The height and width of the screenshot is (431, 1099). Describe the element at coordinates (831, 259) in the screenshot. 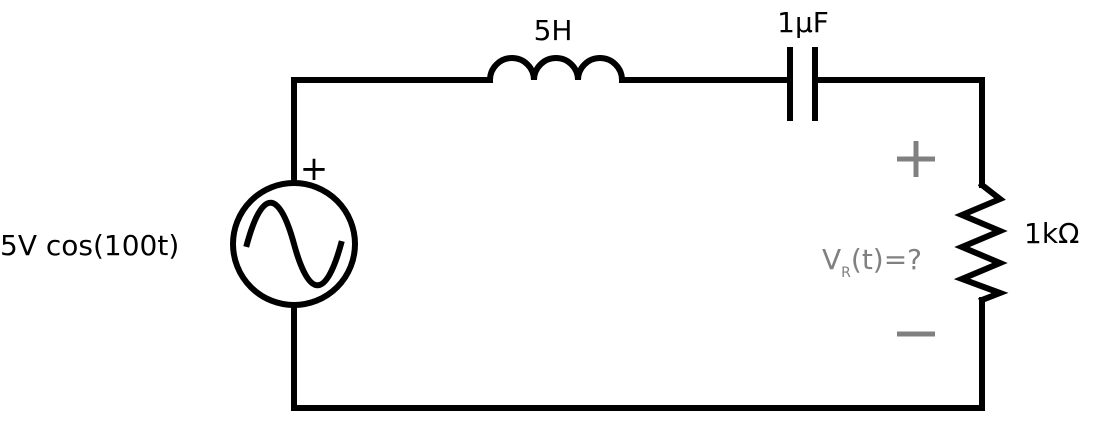

I see `measurement-v: V` at that location.